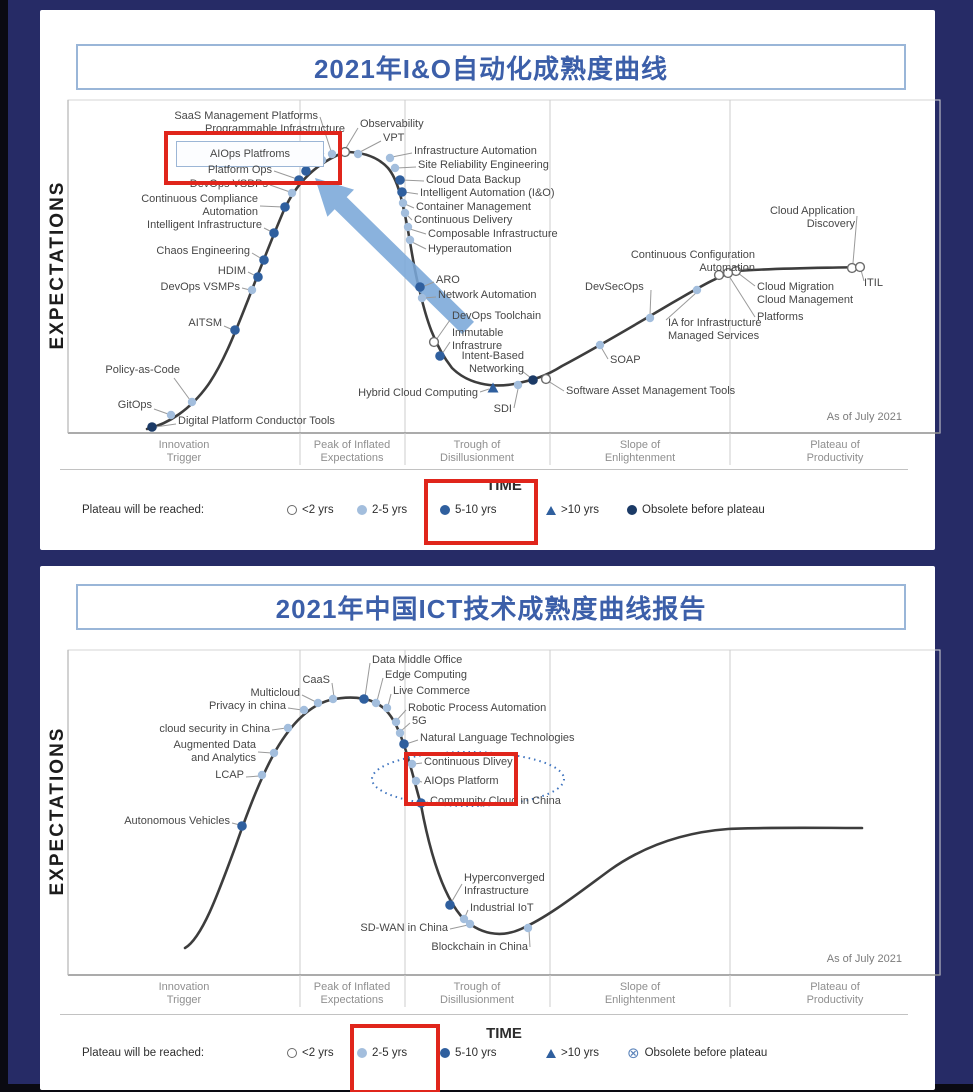  I want to click on tech-label: Immutable Infrastrure, so click(478, 339).